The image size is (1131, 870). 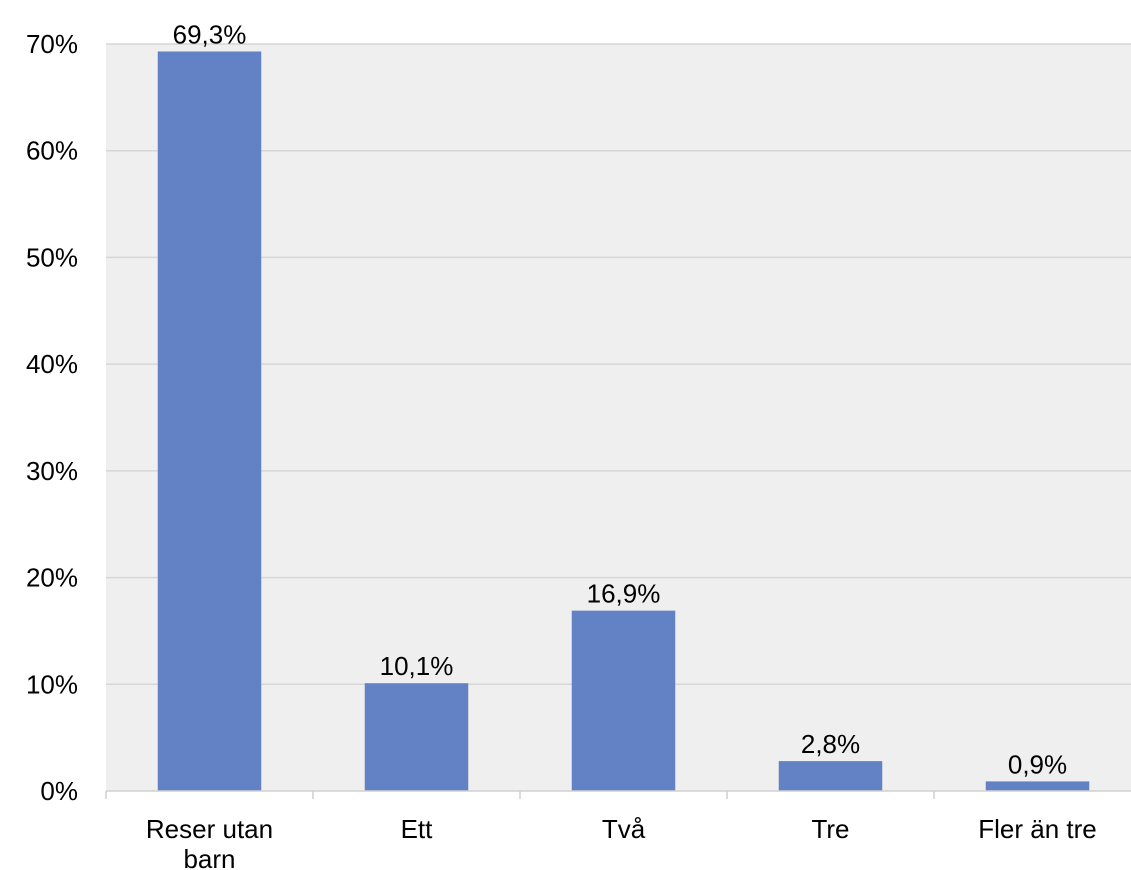 What do you see at coordinates (618, 794) in the screenshot?
I see `axes` at bounding box center [618, 794].